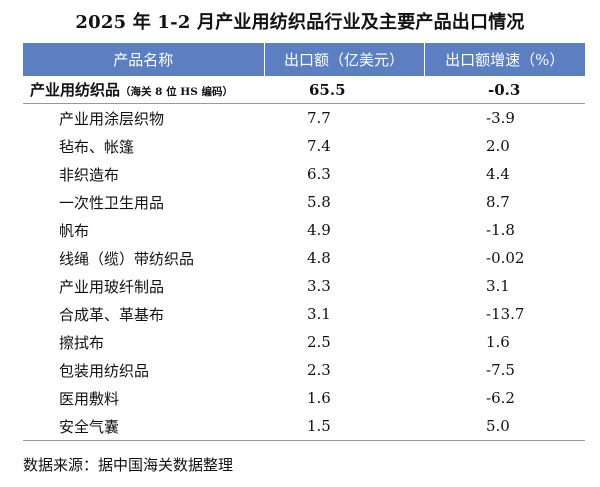  What do you see at coordinates (104, 370) in the screenshot?
I see `product-name: 包装用纺织品` at bounding box center [104, 370].